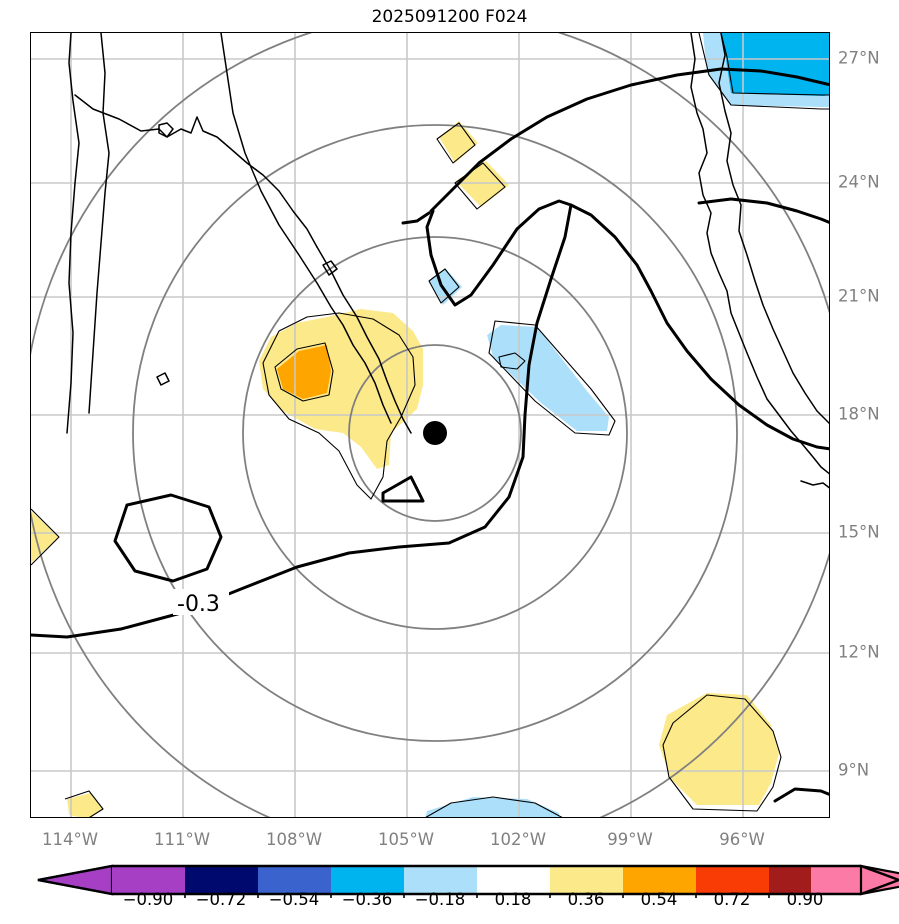  I want to click on colorbar-tick-label-3: −0.36, so click(367, 899).